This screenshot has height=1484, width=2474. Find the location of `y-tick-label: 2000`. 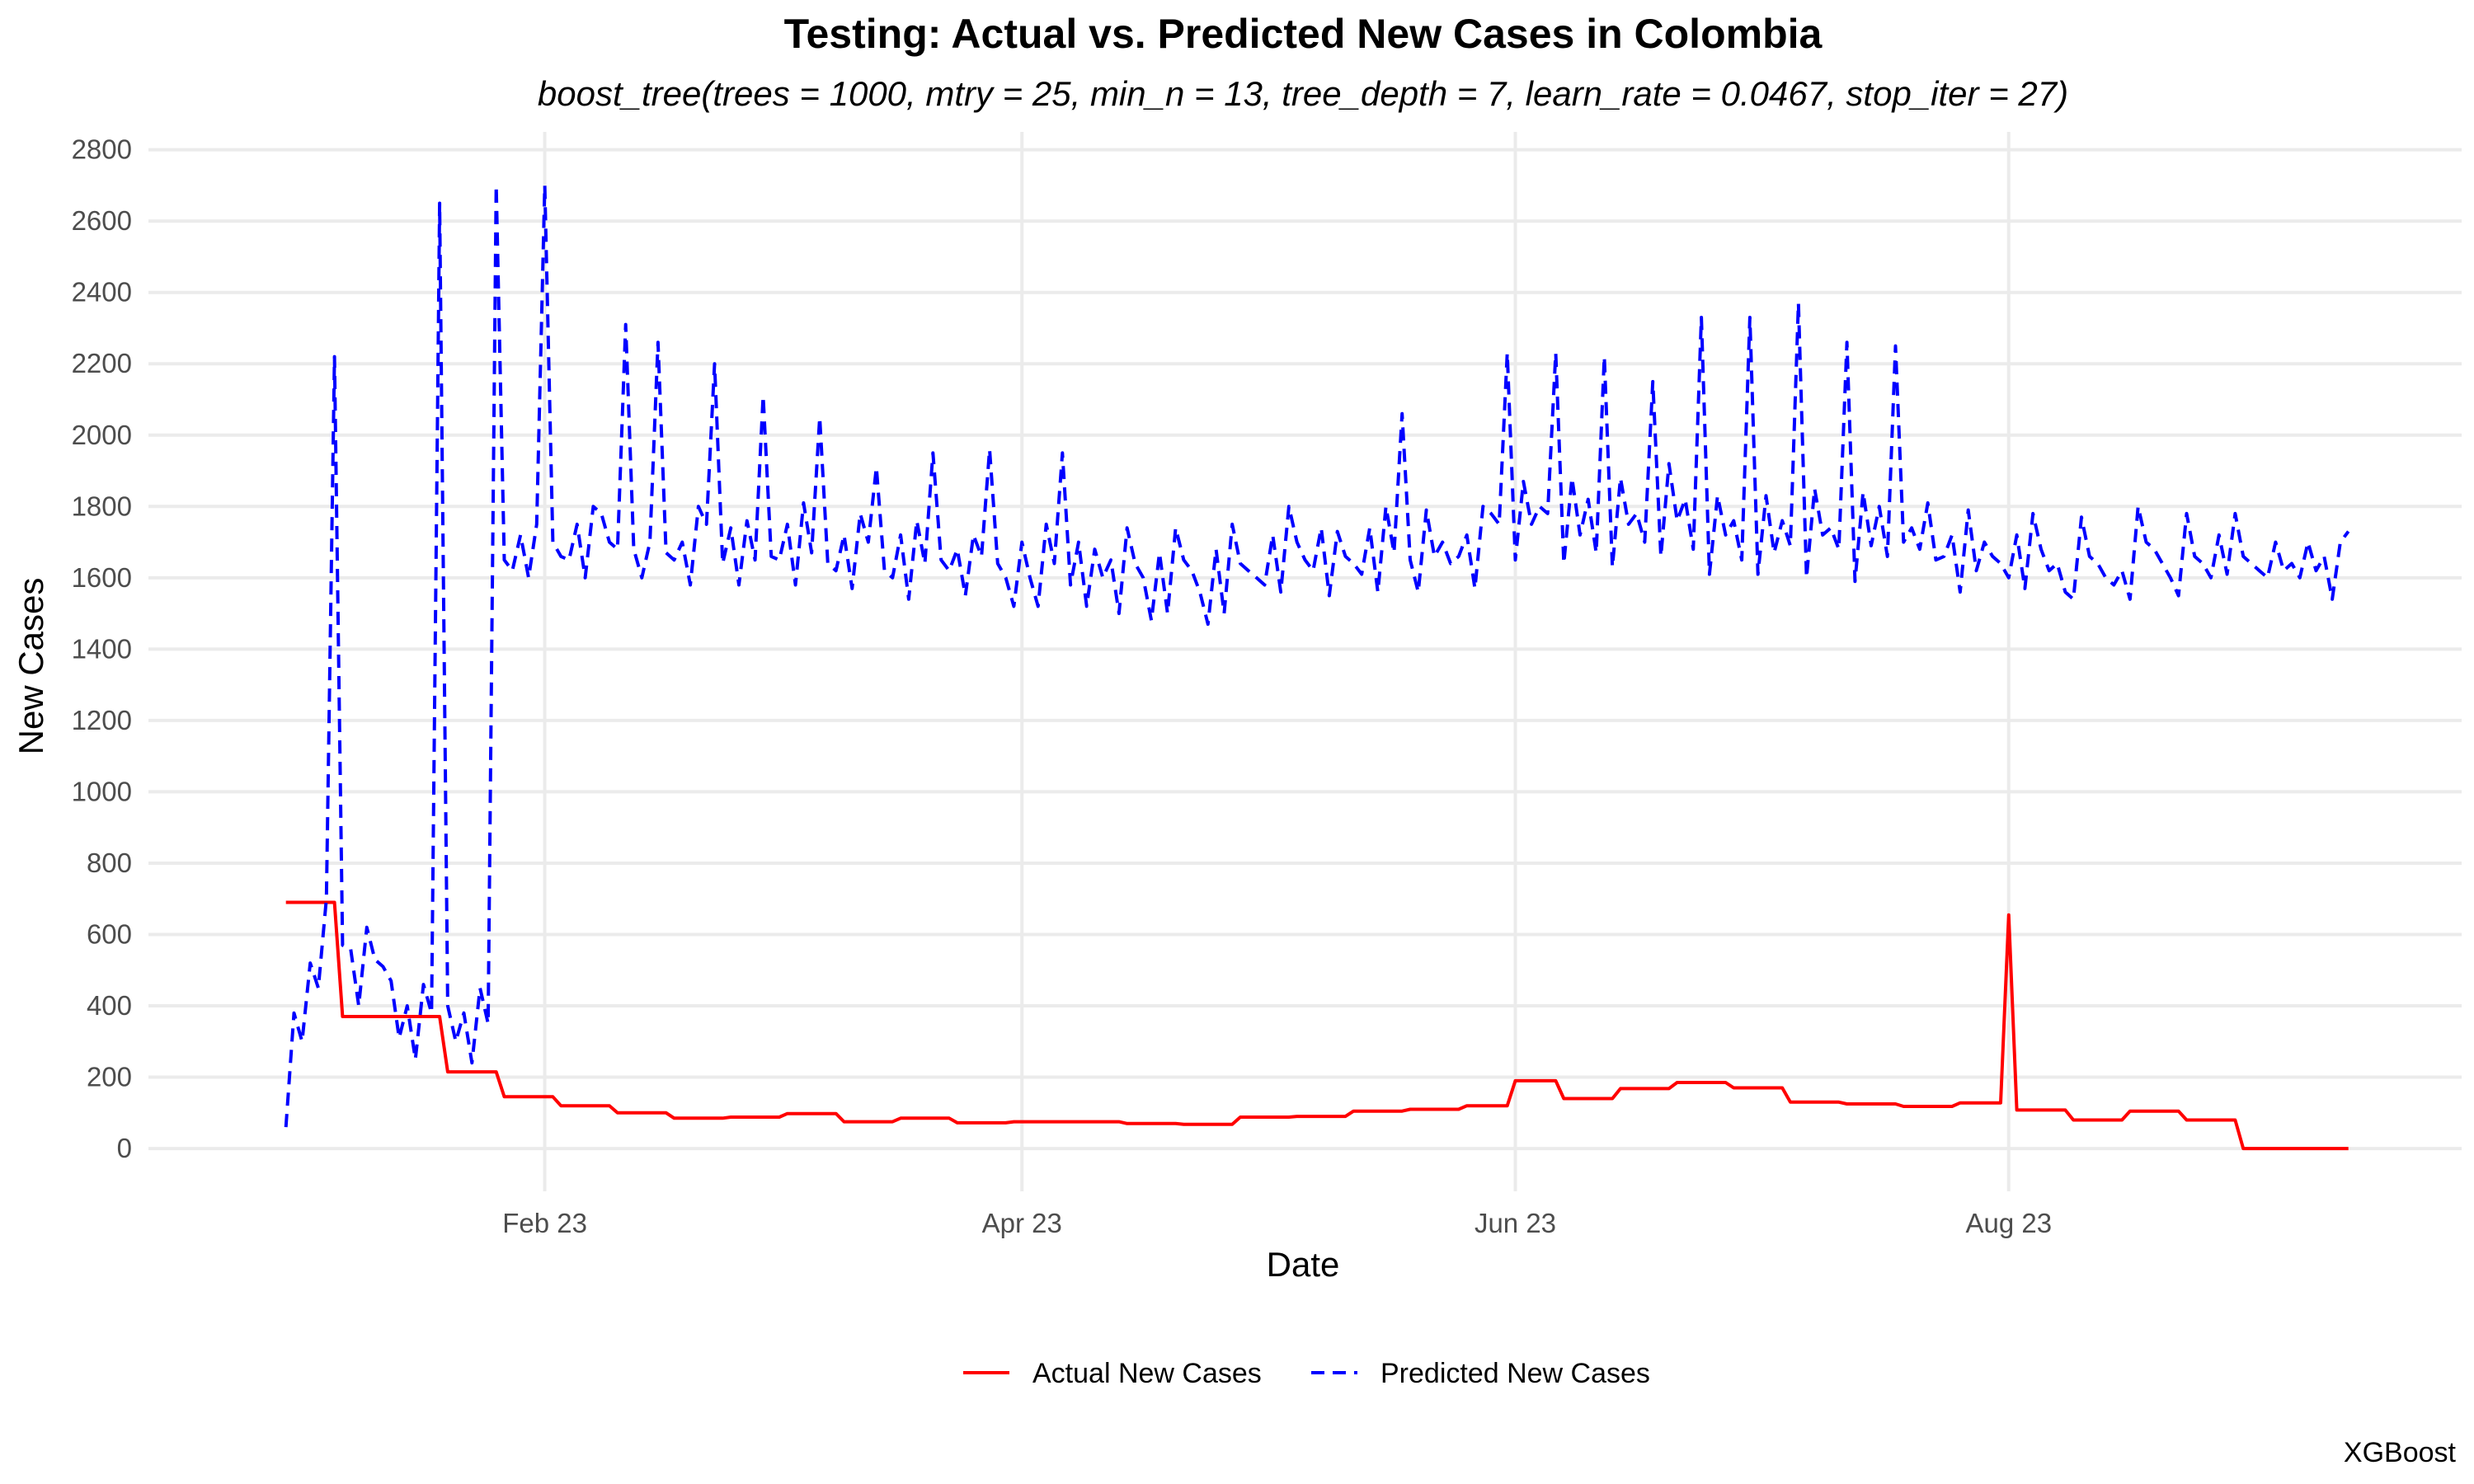

y-tick-label: 2000 is located at coordinates (102, 435).